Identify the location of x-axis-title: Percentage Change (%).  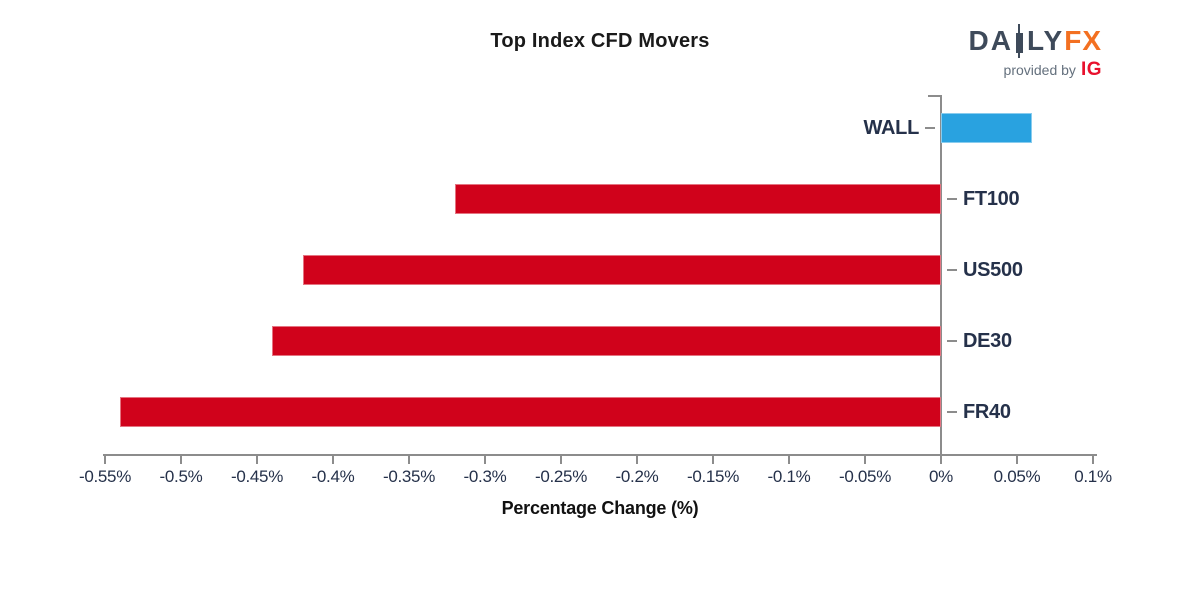
(600, 508).